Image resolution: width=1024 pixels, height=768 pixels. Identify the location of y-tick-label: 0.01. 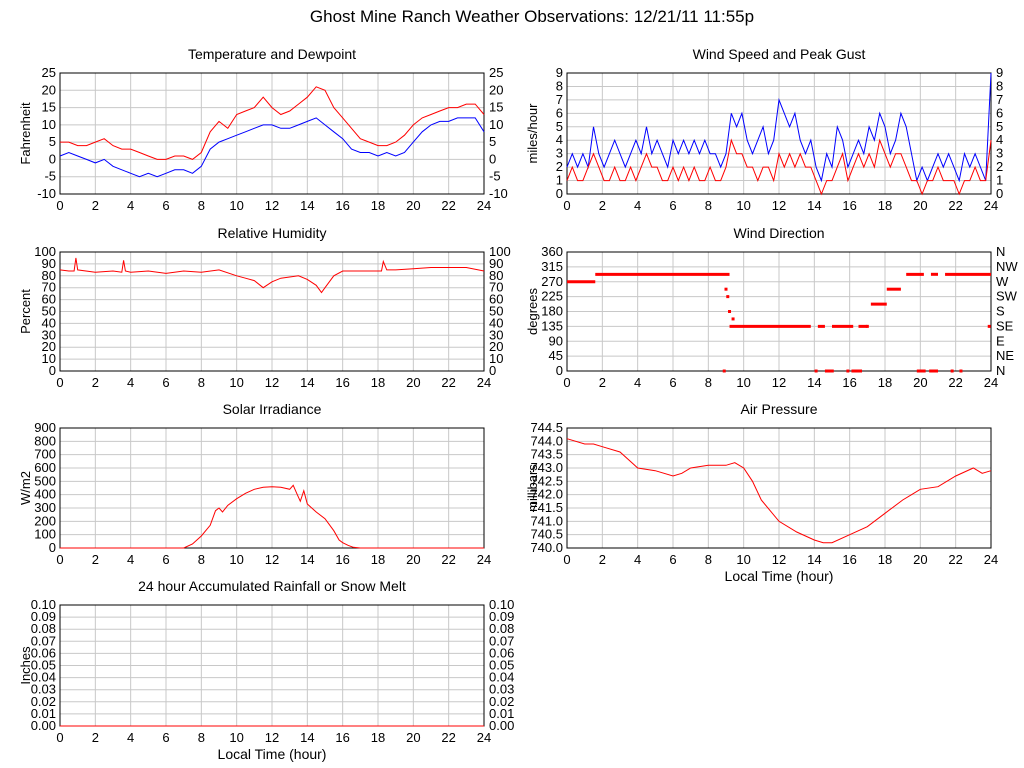
(43, 713).